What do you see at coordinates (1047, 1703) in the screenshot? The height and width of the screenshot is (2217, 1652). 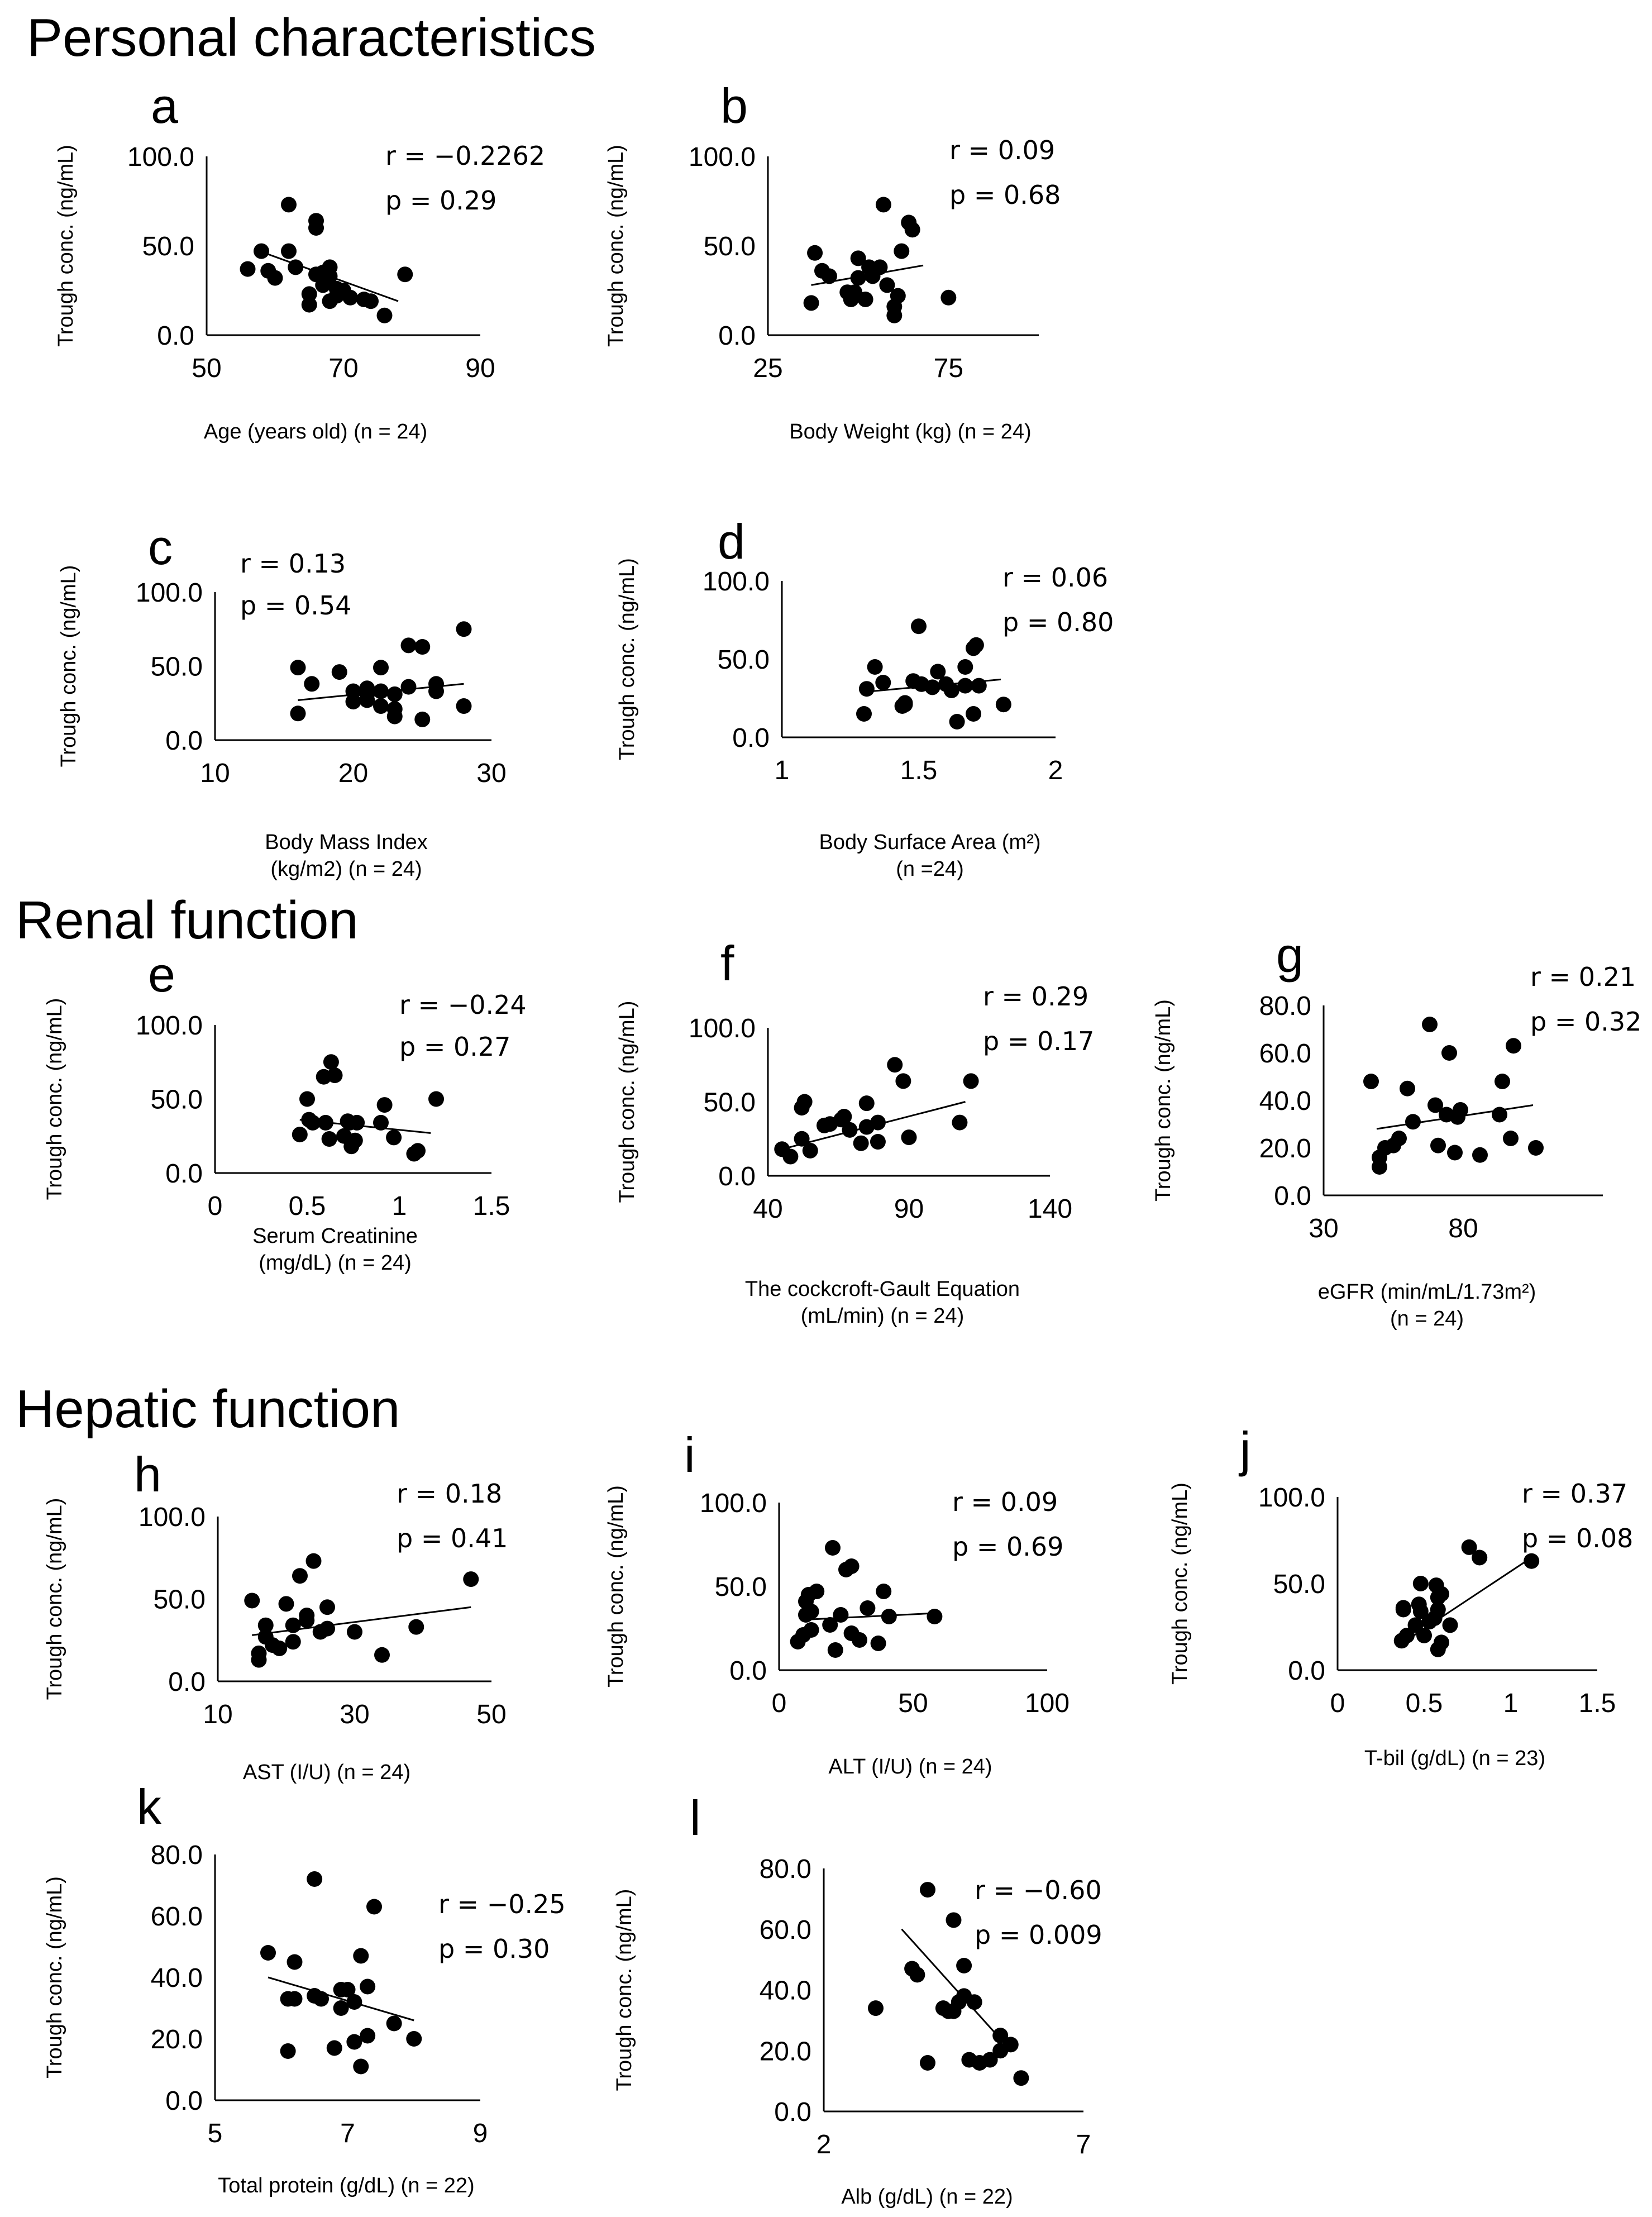 I see `x-tick-label: 100` at bounding box center [1047, 1703].